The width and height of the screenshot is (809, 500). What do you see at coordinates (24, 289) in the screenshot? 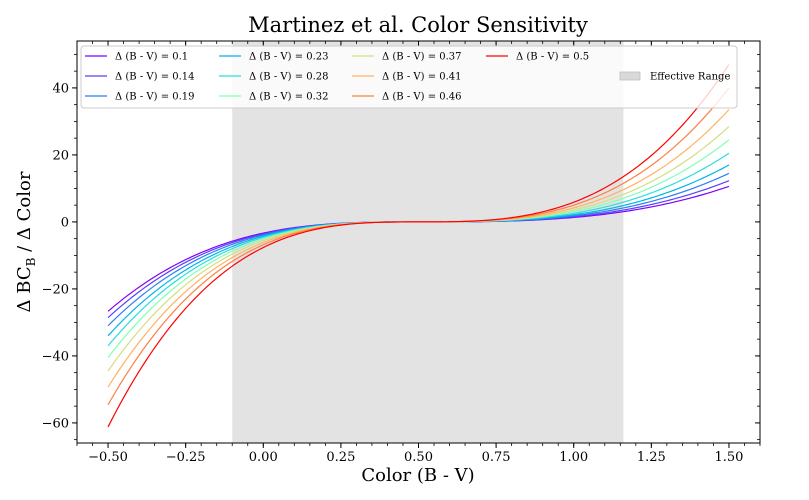
I see `y-axis-label-main: Δ BC` at bounding box center [24, 289].